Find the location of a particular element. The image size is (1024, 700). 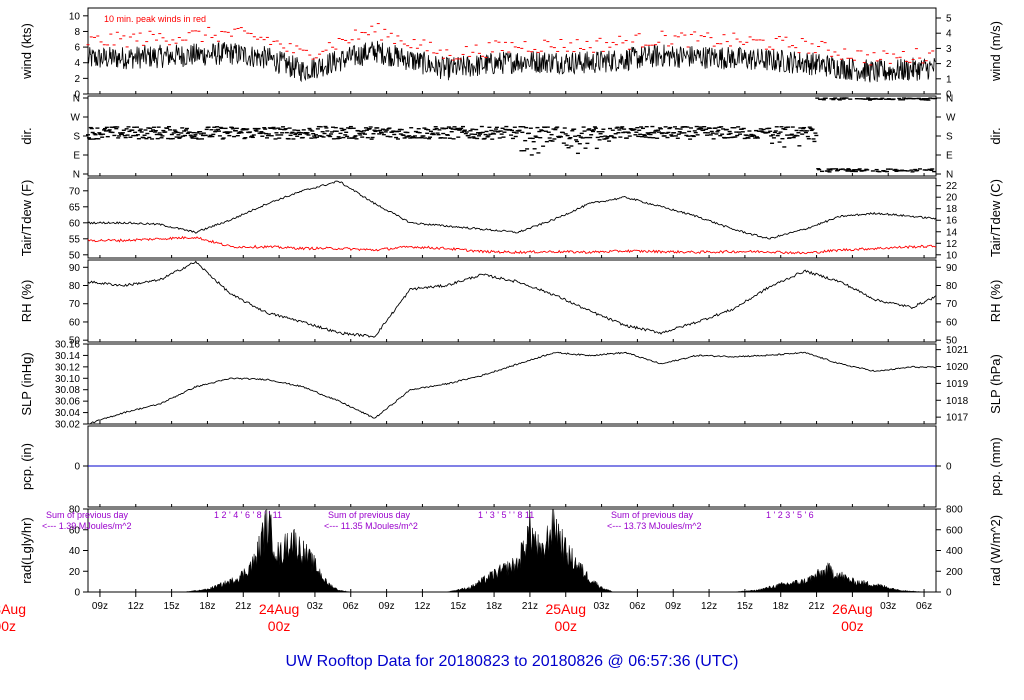

direction-marks is located at coordinates (512, 135).